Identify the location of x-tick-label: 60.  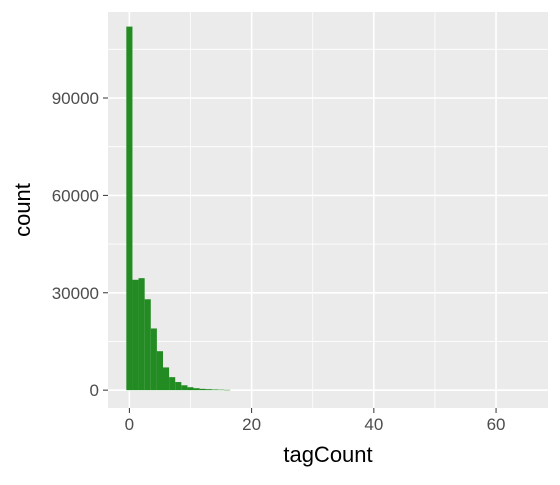
(496, 424).